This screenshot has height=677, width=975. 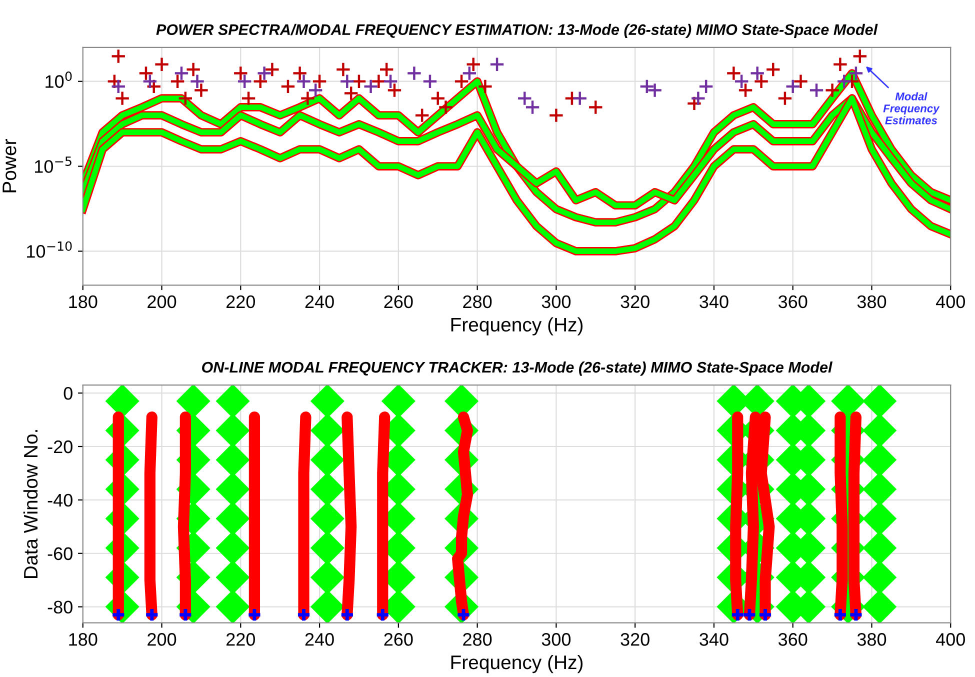 I want to click on chart-title: ON-LINE MODAL FREQUENCY TRACKER: 13-Mode (26-state) MIMO State-Space Model, so click(x=517, y=368).